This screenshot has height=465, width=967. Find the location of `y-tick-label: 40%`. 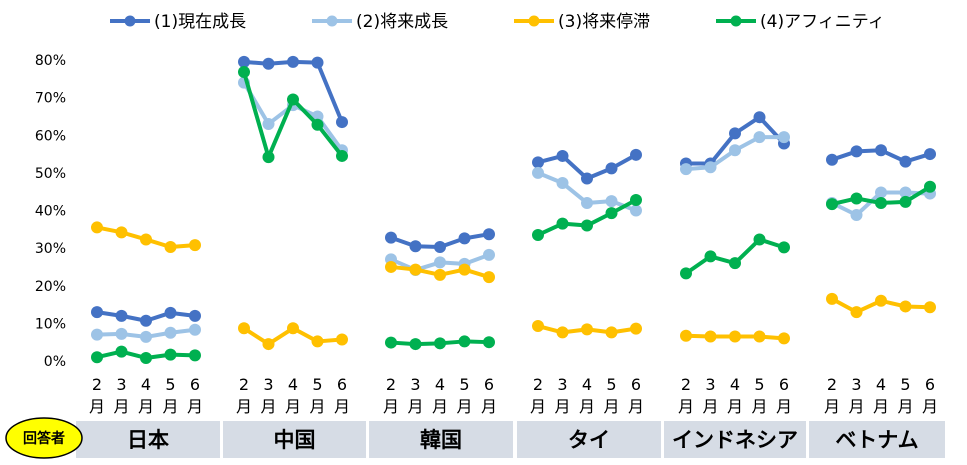

y-tick-label: 40% is located at coordinates (50, 212).